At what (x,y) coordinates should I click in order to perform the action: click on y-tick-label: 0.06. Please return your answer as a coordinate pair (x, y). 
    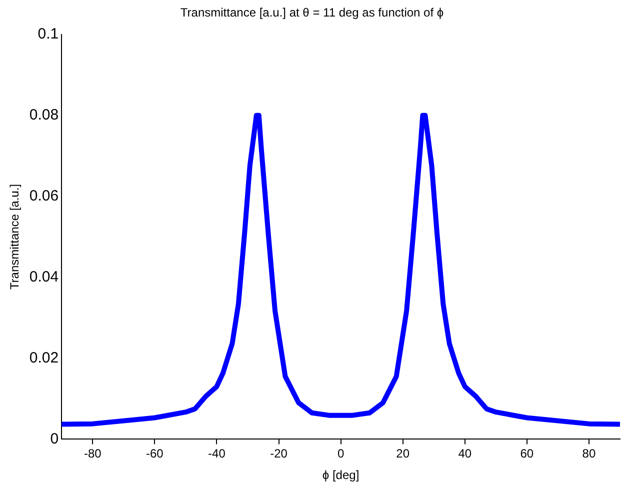
    Looking at the image, I should click on (44, 195).